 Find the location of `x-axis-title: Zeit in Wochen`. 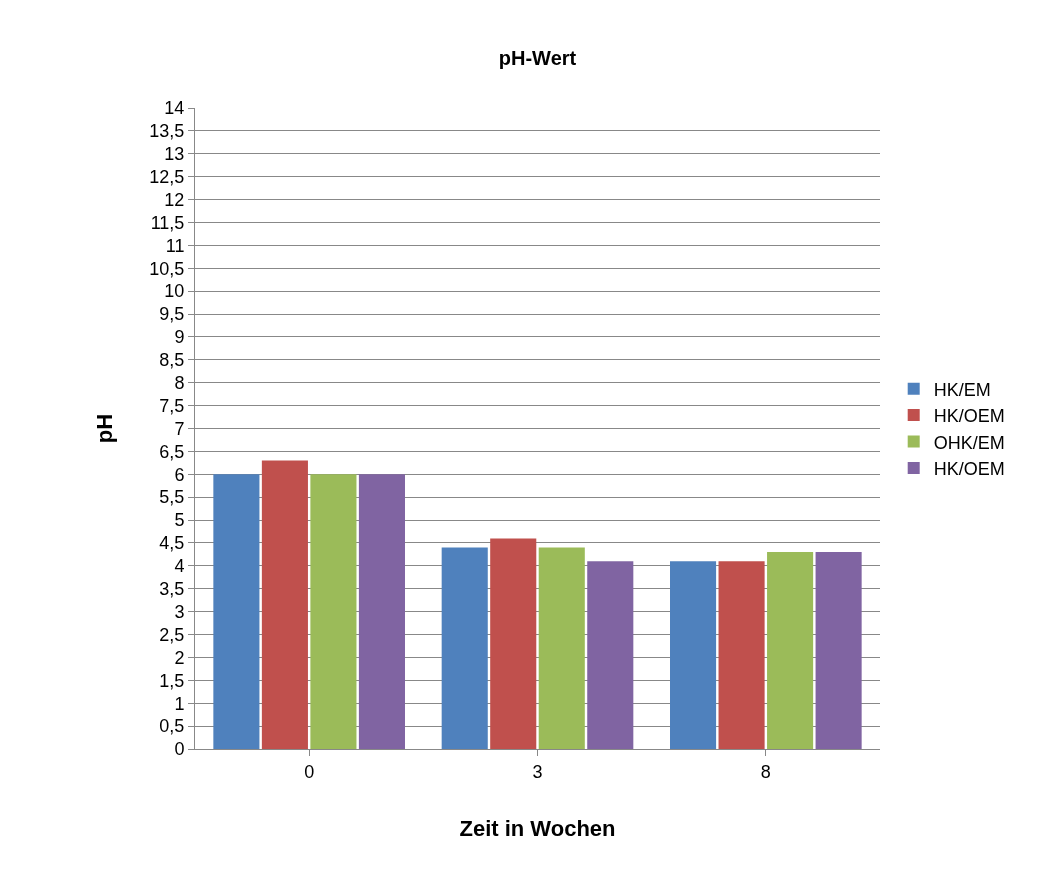

x-axis-title: Zeit in Wochen is located at coordinates (537, 829).